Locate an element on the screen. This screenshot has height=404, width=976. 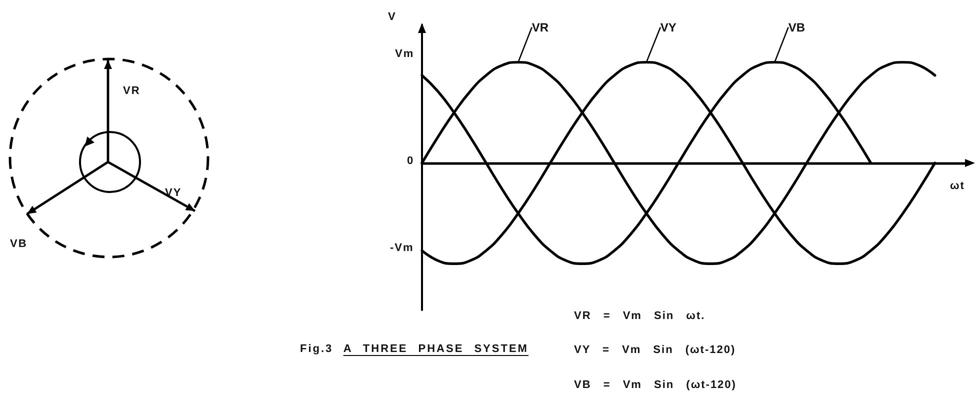
text: VY = Vm Sin (ωt-120) is located at coordinates (655, 350).